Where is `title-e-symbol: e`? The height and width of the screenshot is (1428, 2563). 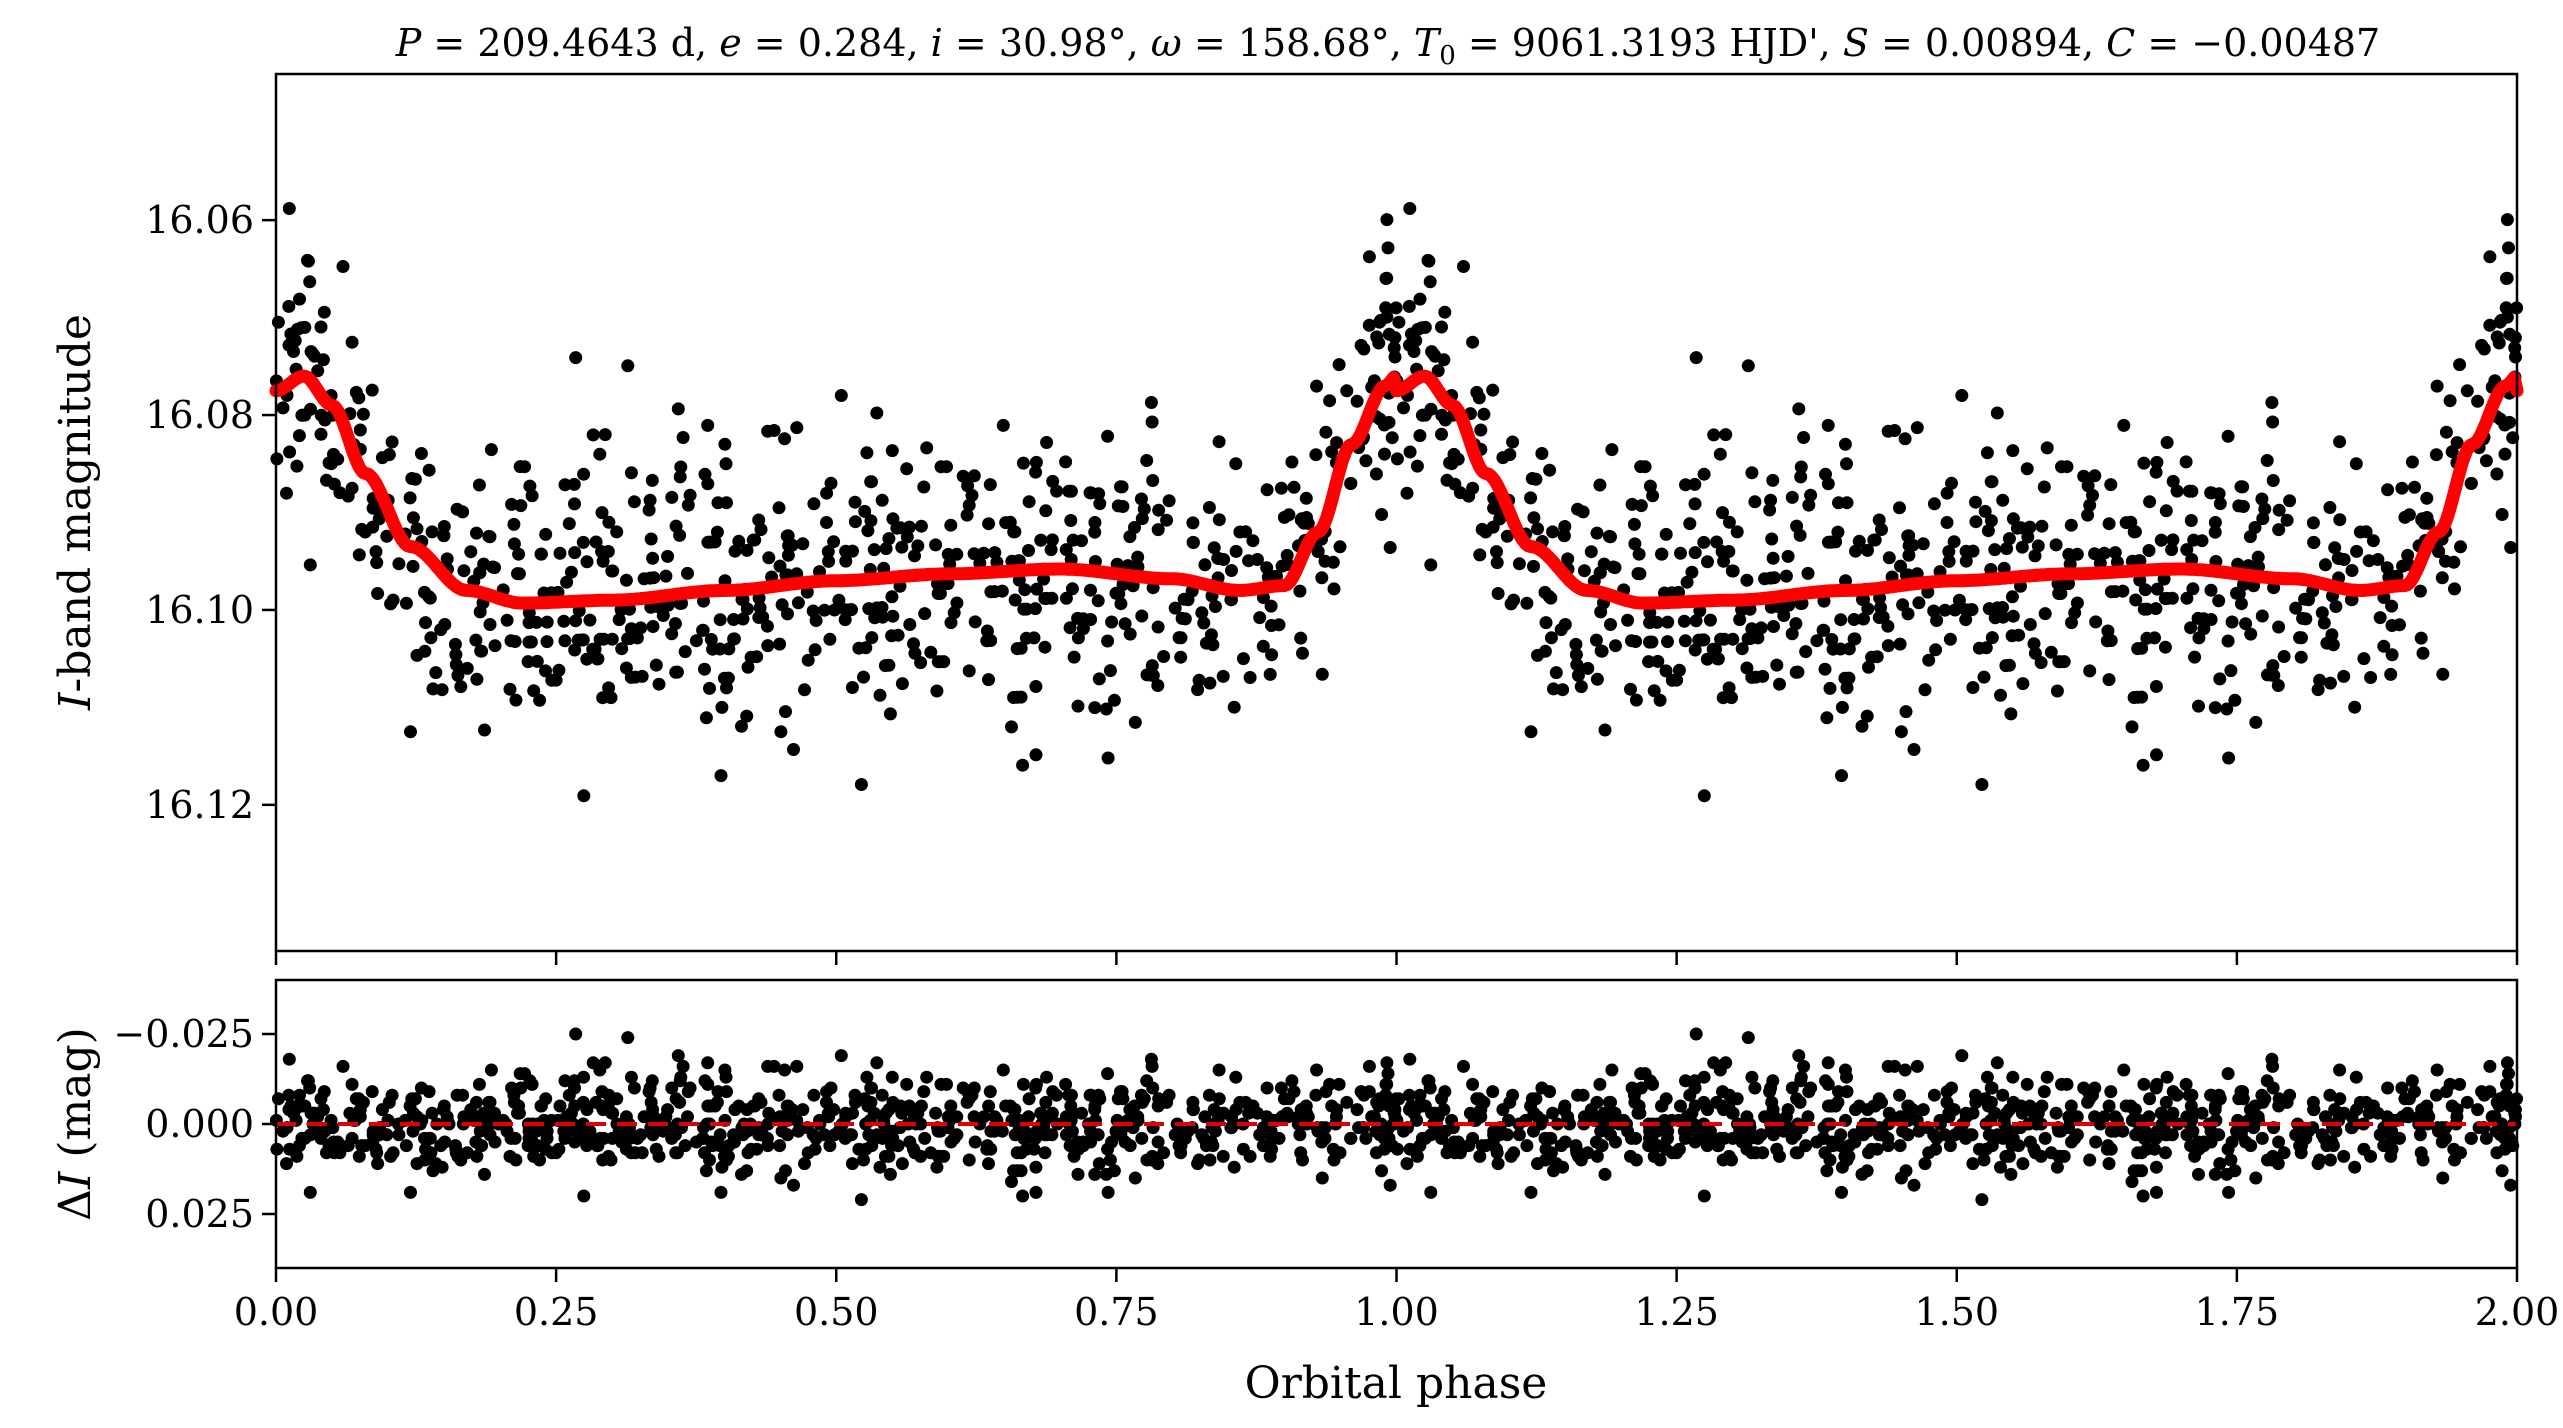
title-e-symbol: e is located at coordinates (730, 43).